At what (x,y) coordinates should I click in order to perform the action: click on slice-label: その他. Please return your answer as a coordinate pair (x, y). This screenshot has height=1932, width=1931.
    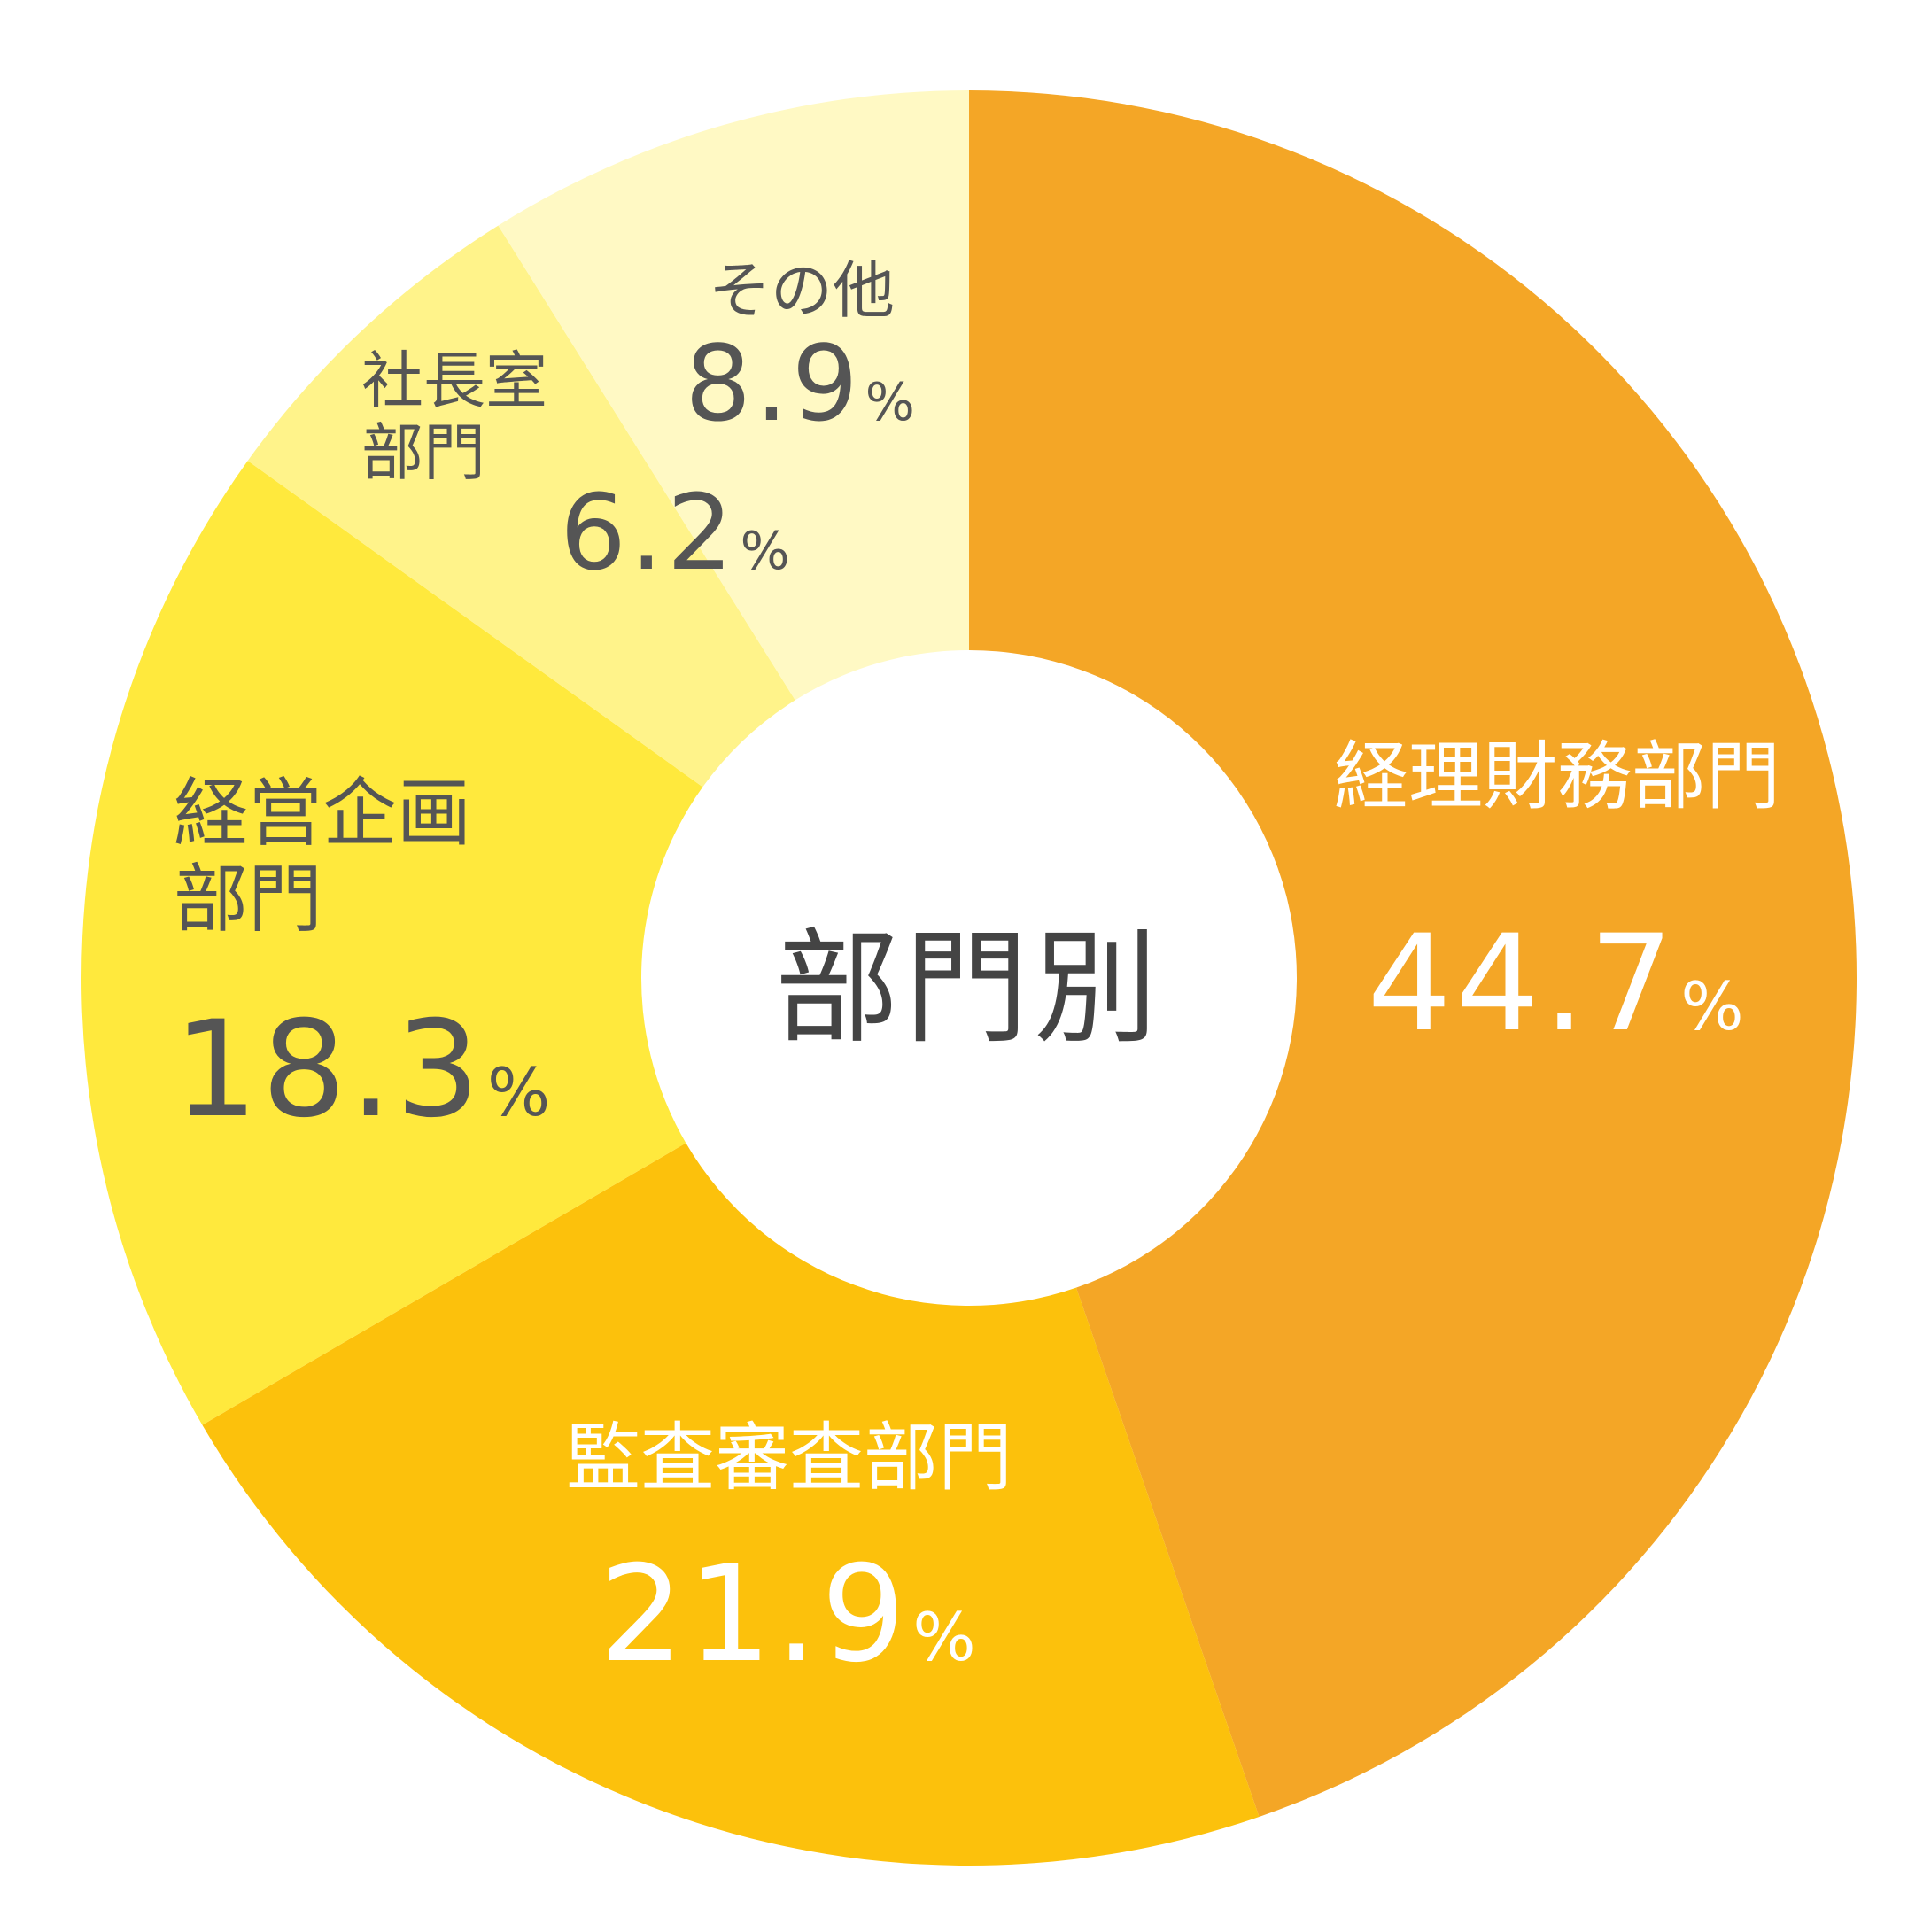
    Looking at the image, I should click on (802, 290).